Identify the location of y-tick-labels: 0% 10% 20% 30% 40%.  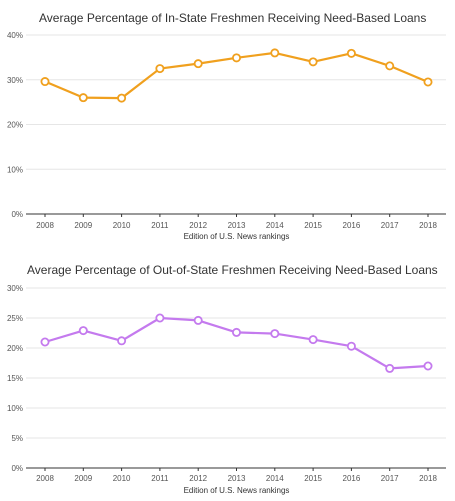
(15, 125).